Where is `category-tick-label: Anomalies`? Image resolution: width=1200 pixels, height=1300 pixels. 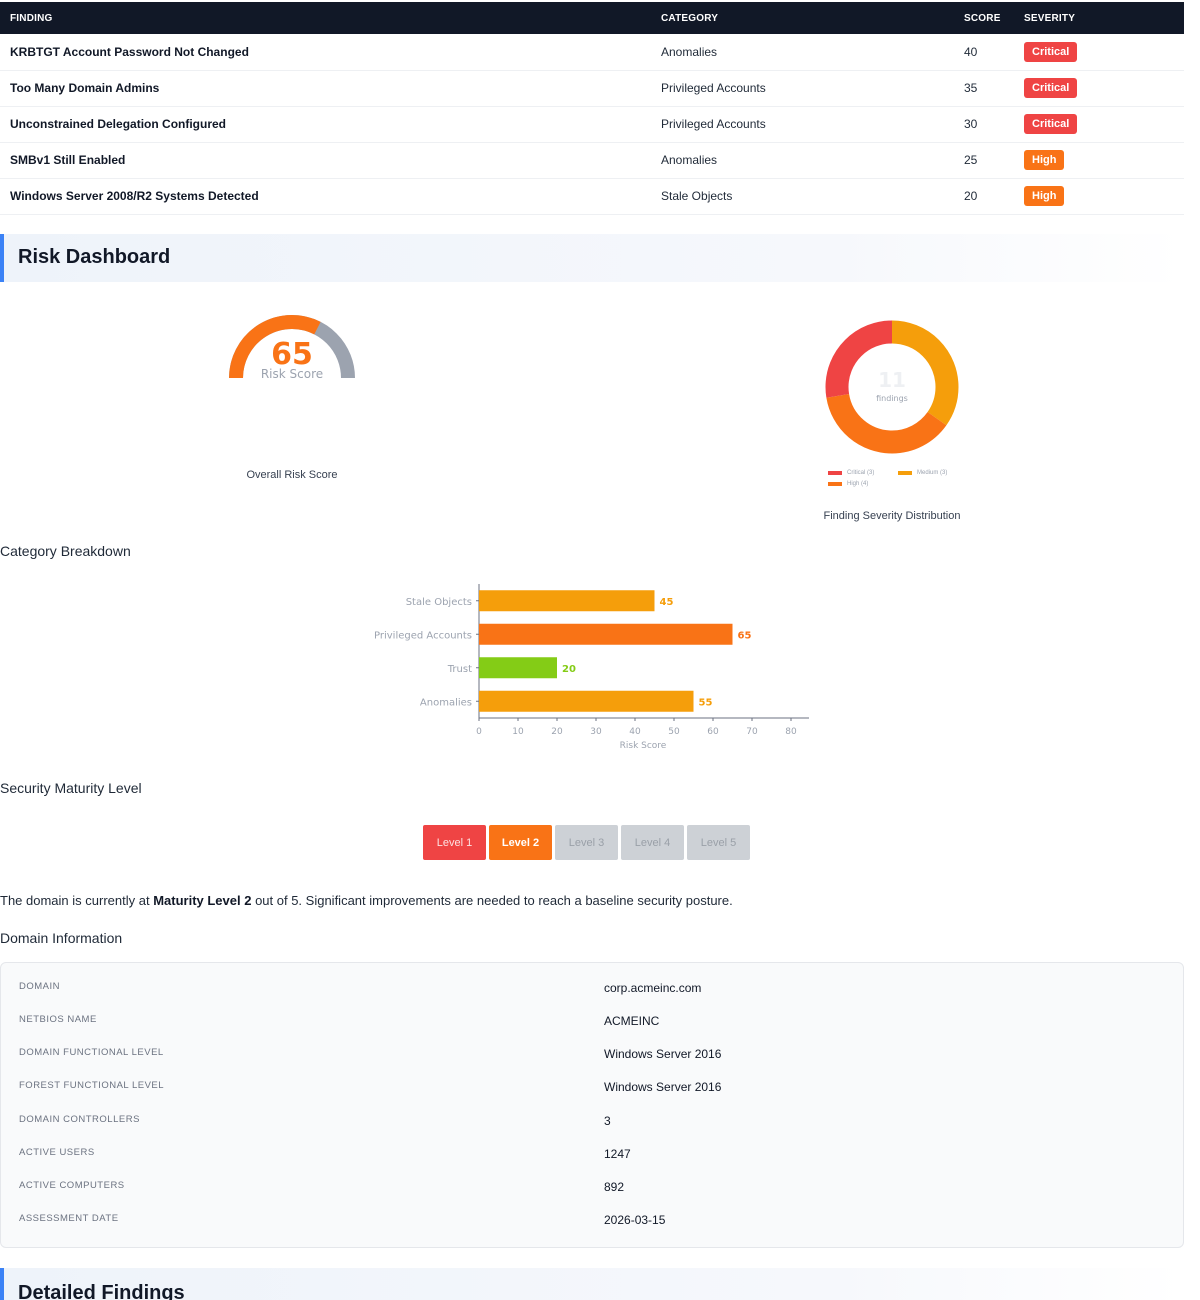
category-tick-label: Anomalies is located at coordinates (446, 702).